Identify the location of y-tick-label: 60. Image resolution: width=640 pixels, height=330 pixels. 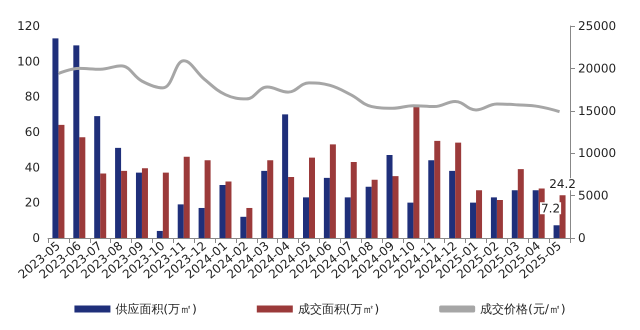
(32, 132).